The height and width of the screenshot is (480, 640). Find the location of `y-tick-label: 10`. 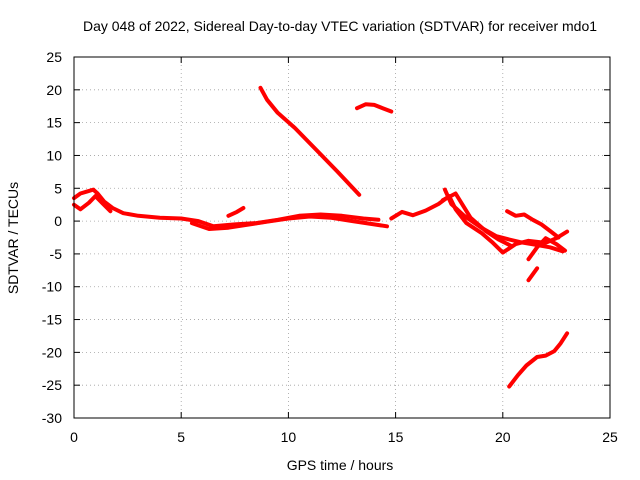

y-tick-label: 10 is located at coordinates (54, 155).